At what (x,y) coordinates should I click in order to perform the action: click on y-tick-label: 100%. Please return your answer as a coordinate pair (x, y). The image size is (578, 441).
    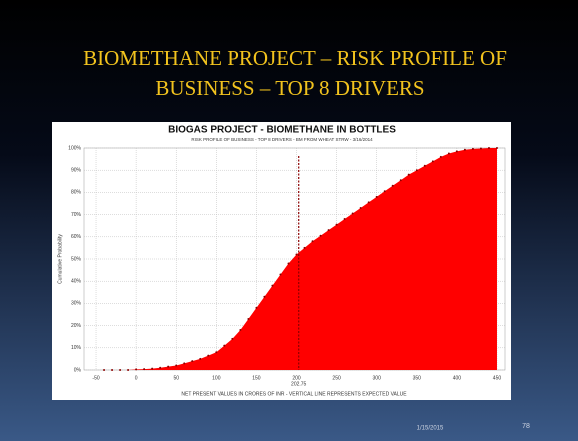
    Looking at the image, I should click on (74, 148).